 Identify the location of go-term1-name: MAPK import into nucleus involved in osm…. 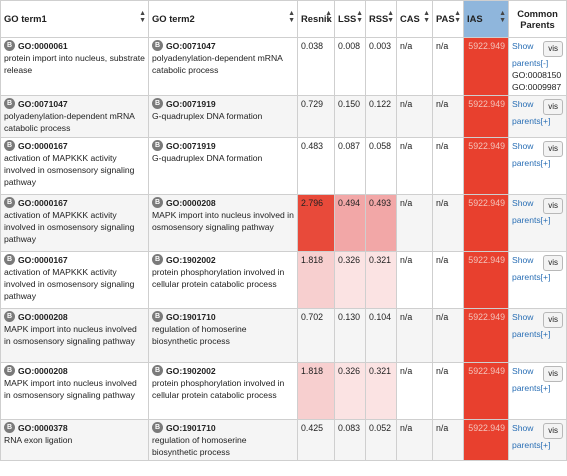
(70, 335).